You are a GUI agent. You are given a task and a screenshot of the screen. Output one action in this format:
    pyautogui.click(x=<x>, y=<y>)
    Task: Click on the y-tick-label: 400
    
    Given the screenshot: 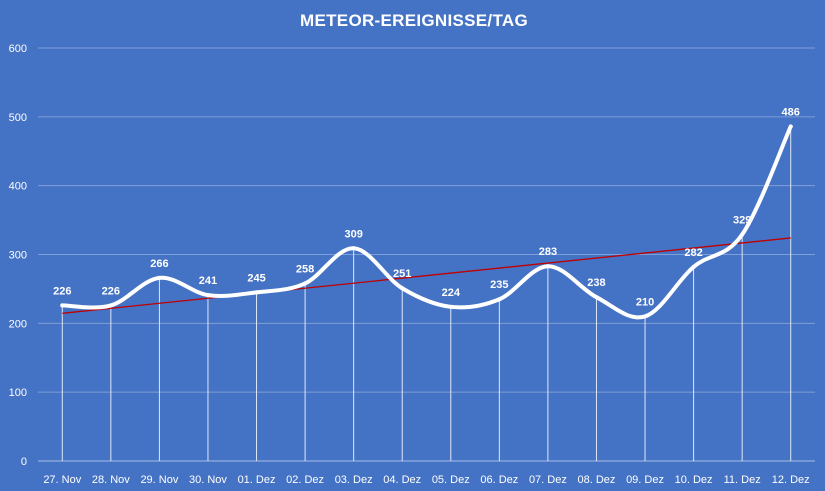 What is the action you would take?
    pyautogui.click(x=18, y=187)
    